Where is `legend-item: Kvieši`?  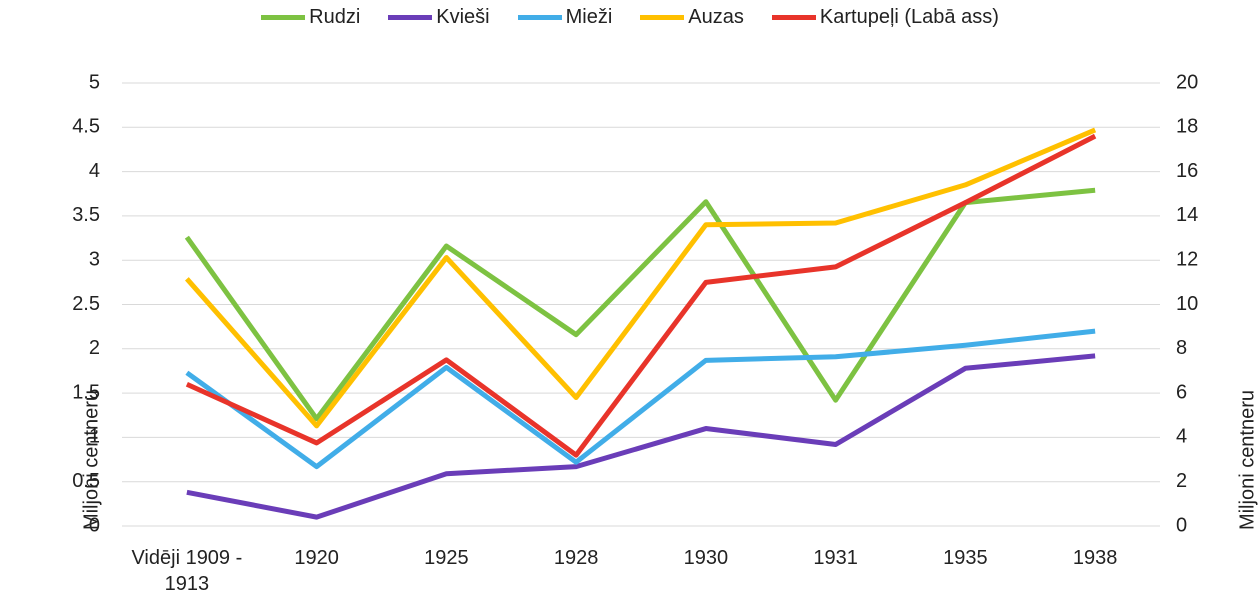 legend-item: Kvieši is located at coordinates (439, 17).